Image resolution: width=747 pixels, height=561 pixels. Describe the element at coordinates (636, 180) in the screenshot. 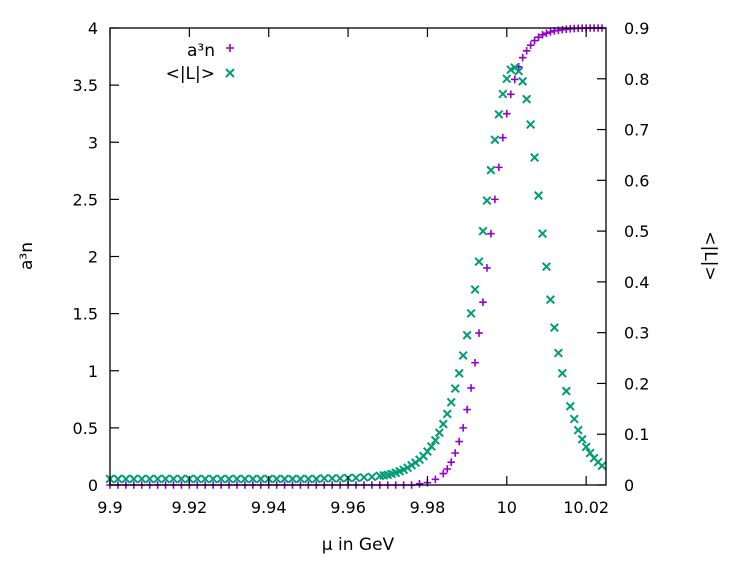

I see `y2-tick-label: 0.6` at that location.